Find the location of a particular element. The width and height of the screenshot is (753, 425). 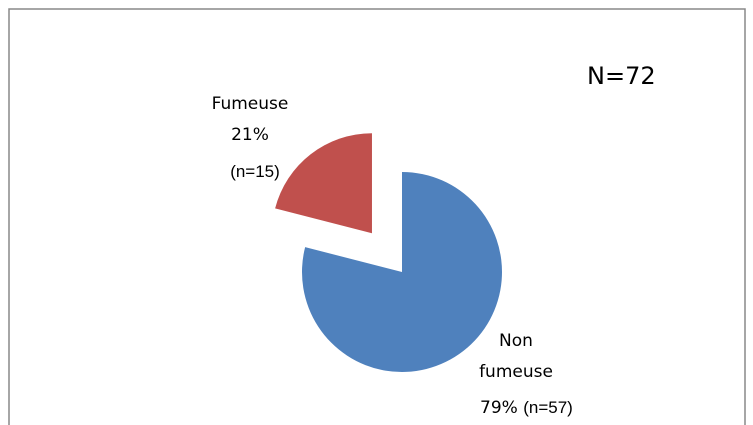

count-label: (n=57) is located at coordinates (548, 407).